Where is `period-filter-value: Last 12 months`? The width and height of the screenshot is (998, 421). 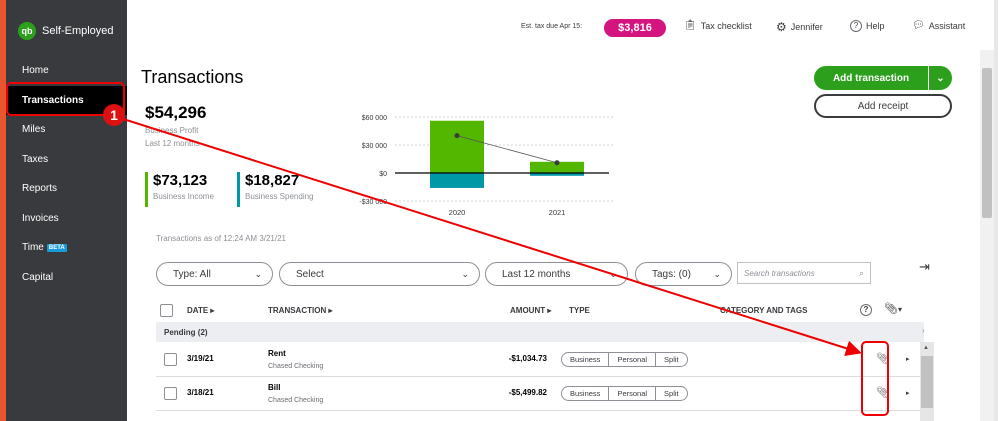 period-filter-value: Last 12 months is located at coordinates (536, 274).